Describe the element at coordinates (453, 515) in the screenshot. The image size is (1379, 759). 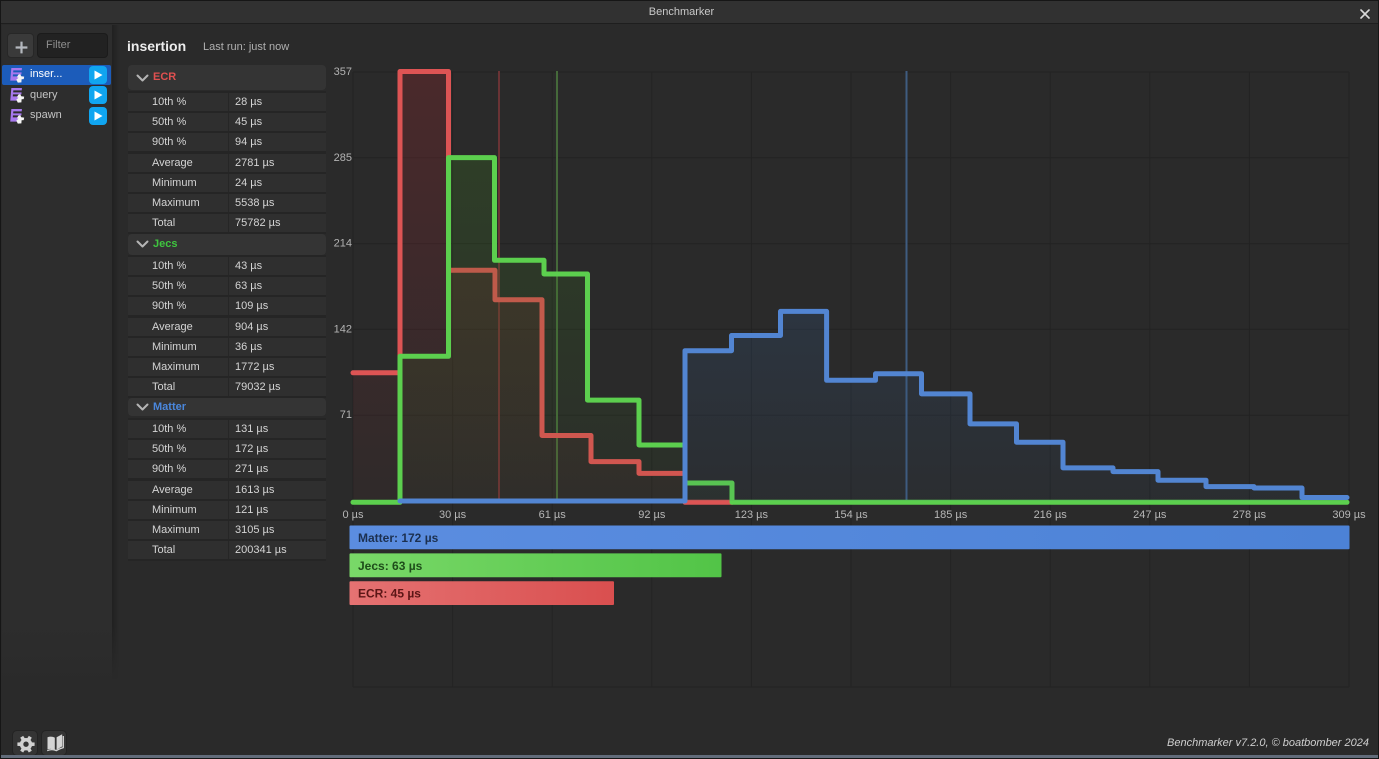
I see `svg-text: 30 µs` at that location.